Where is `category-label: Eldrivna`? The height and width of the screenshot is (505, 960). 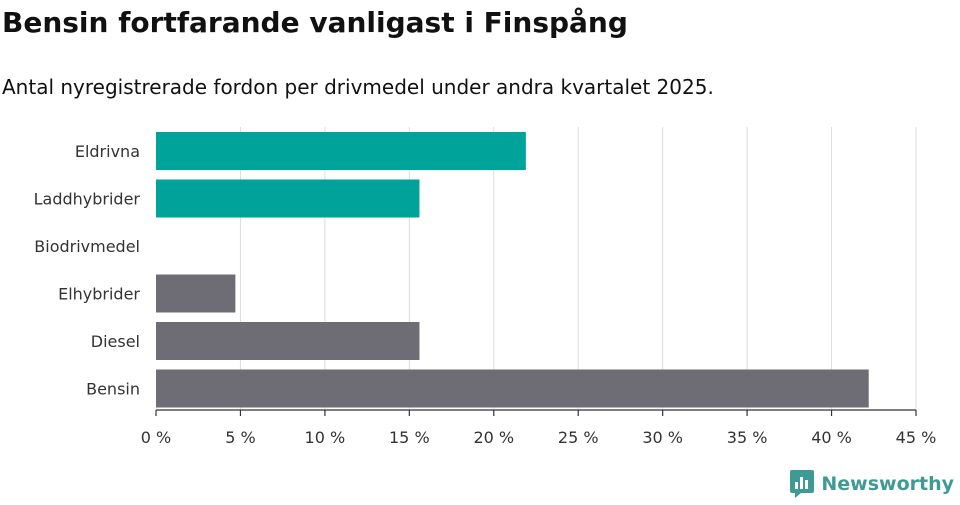
category-label: Eldrivna is located at coordinates (107, 151).